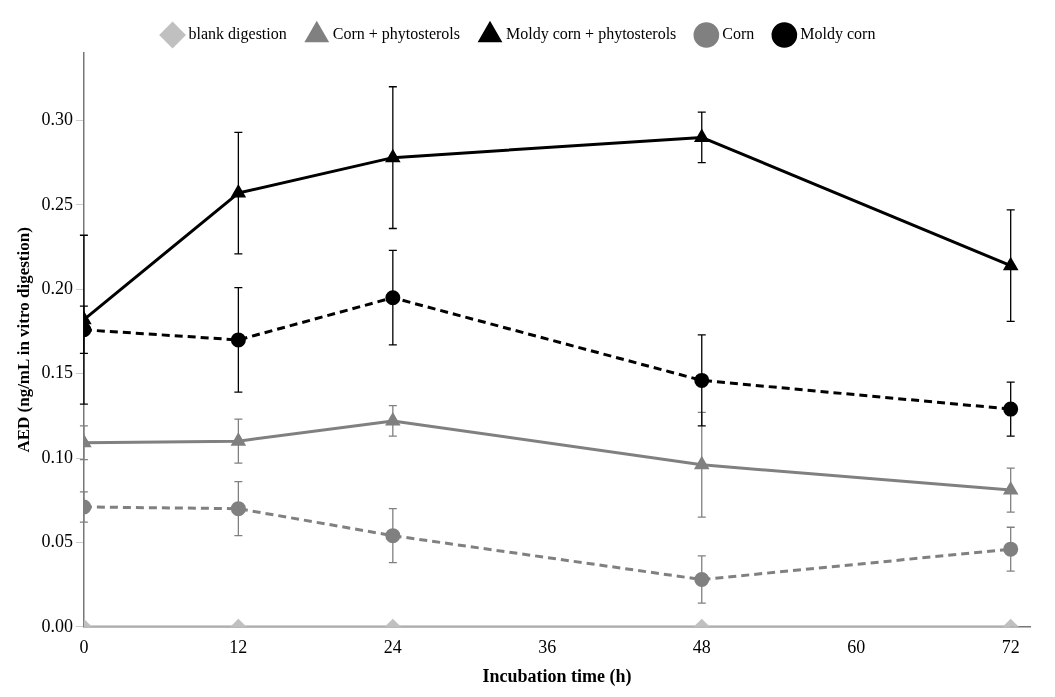 The image size is (1055, 697). I want to click on y-axis-title: AED (ng/mL in vitro digestion), so click(23, 340).